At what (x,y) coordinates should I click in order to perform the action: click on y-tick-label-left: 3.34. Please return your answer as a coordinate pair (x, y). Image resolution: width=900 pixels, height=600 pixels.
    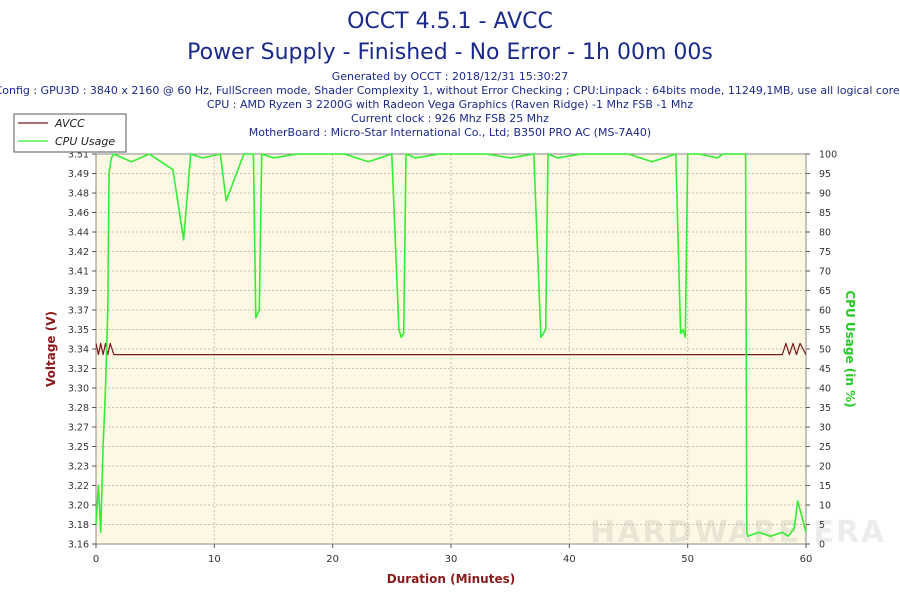
    Looking at the image, I should click on (78, 350).